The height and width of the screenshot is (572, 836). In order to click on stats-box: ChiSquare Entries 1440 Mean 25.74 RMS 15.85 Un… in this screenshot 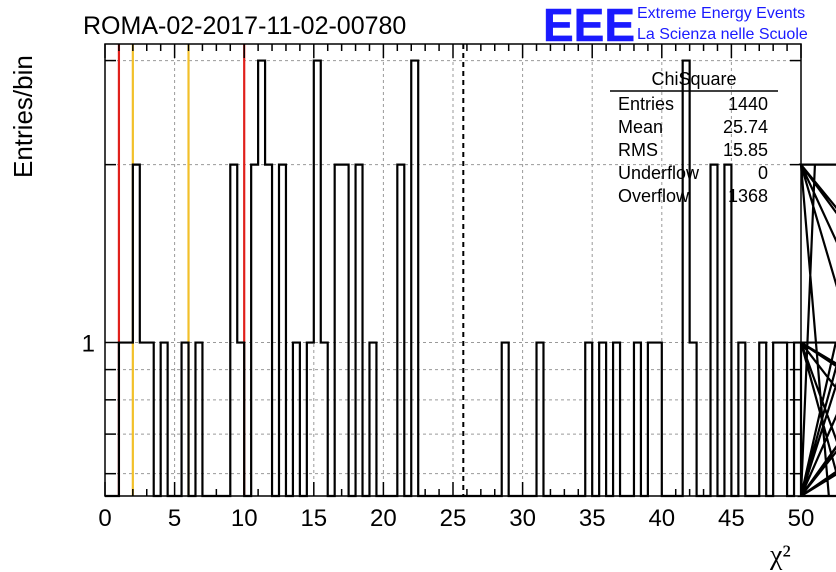, I will do `click(694, 137)`.